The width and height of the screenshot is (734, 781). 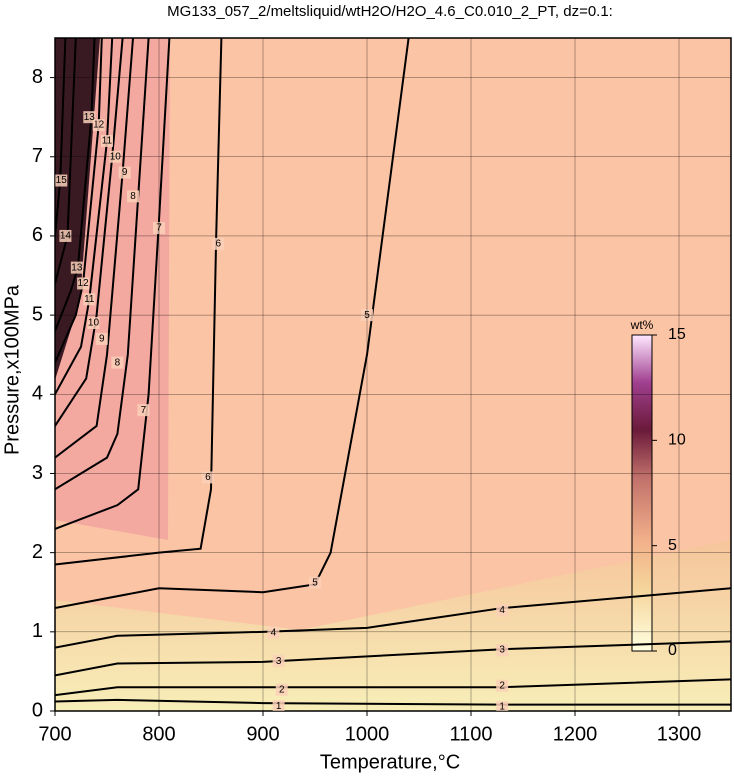 What do you see at coordinates (37, 631) in the screenshot?
I see `y-tick-label: 1` at bounding box center [37, 631].